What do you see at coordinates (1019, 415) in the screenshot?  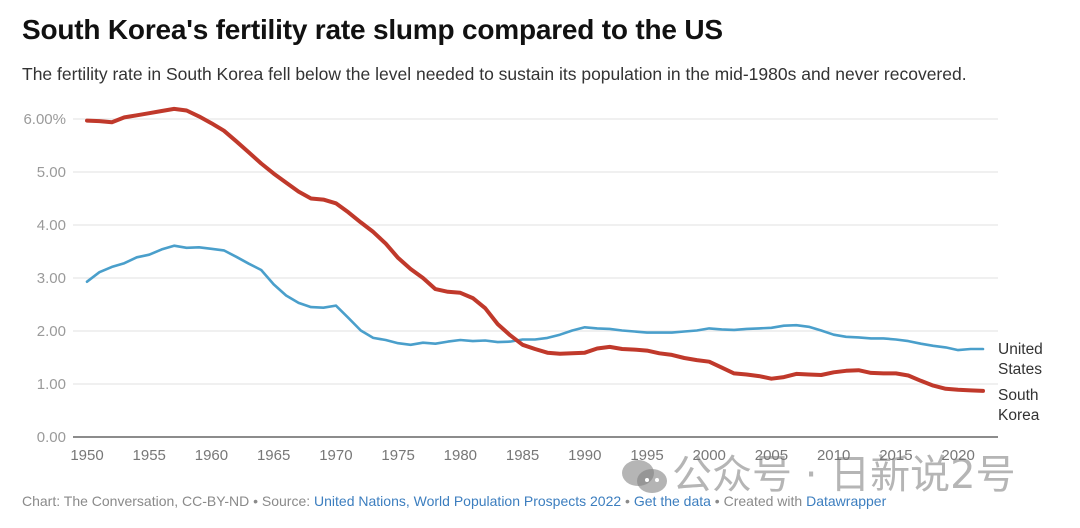 I see `series-label: Korea` at bounding box center [1019, 415].